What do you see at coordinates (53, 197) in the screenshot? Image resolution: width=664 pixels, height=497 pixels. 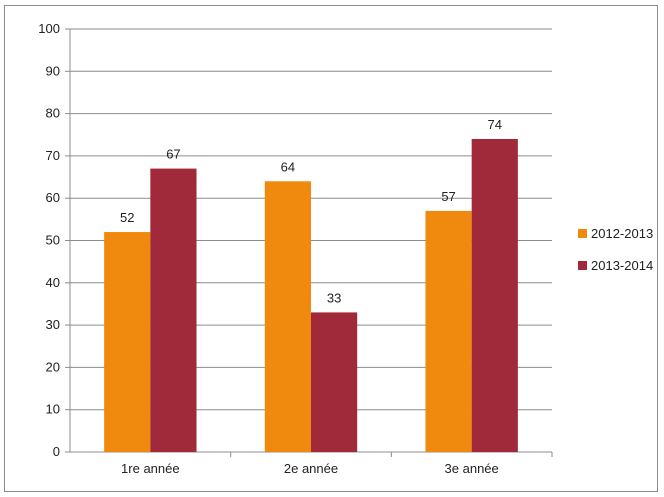 I see `y-tick-label: 60` at bounding box center [53, 197].